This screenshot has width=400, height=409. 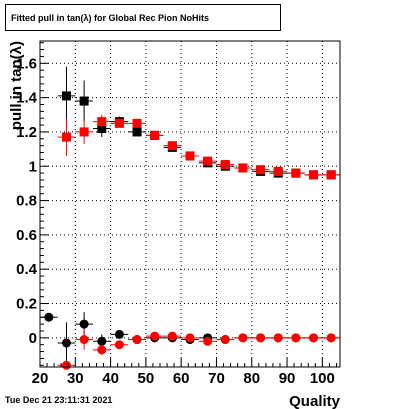 What do you see at coordinates (251, 378) in the screenshot?
I see `x-tick-label: 80` at bounding box center [251, 378].